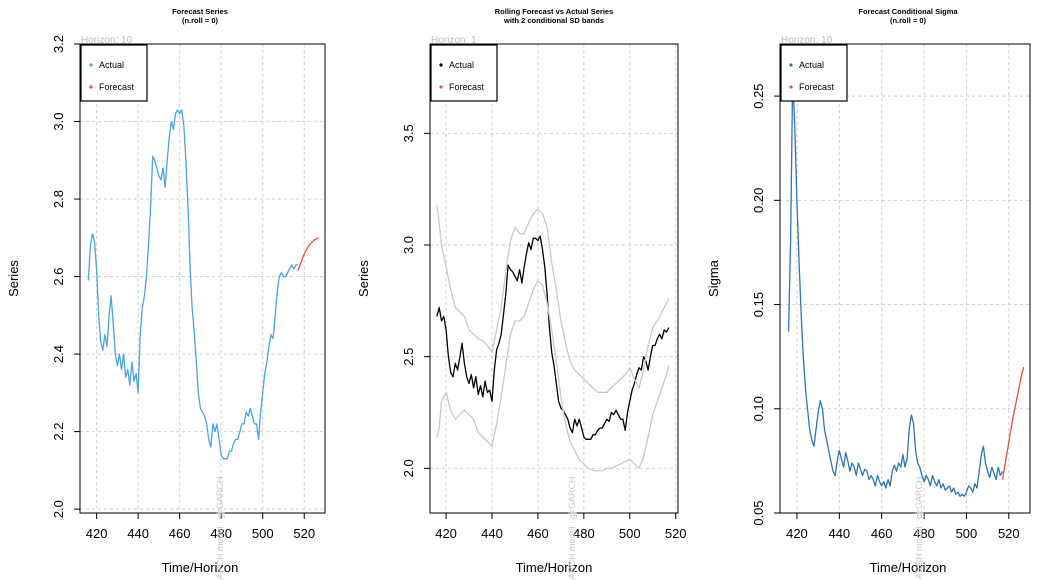 Image resolution: width=1037 pixels, height=580 pixels. Describe the element at coordinates (58, 354) in the screenshot. I see `y-tick-label: 2.4` at that location.